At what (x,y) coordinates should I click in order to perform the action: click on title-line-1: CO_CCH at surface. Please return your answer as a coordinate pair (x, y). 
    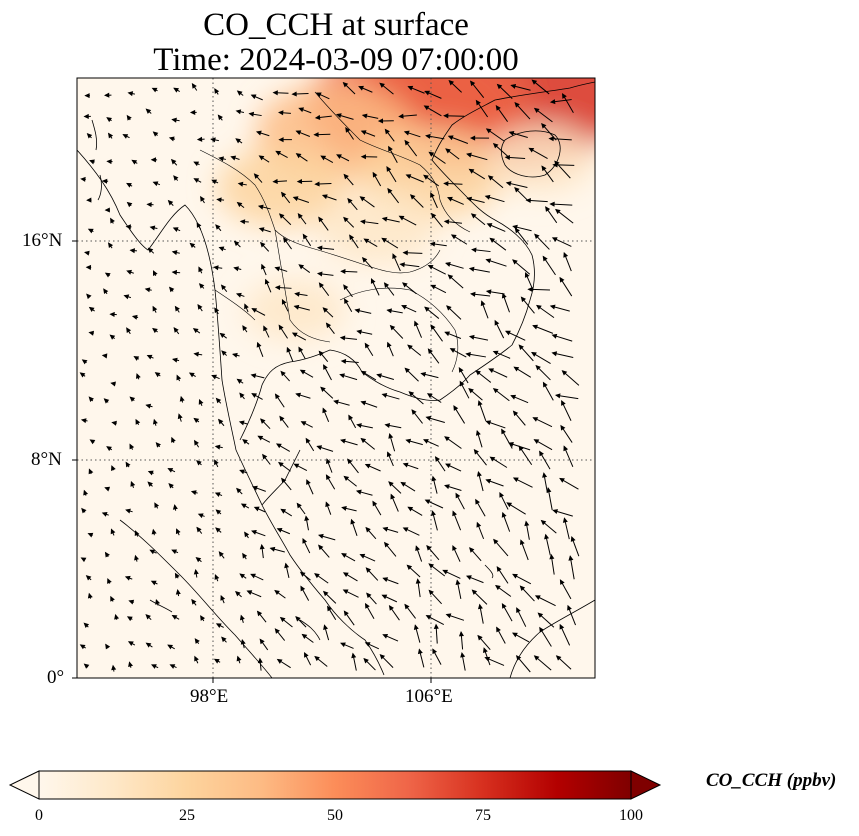
    Looking at the image, I should click on (336, 25).